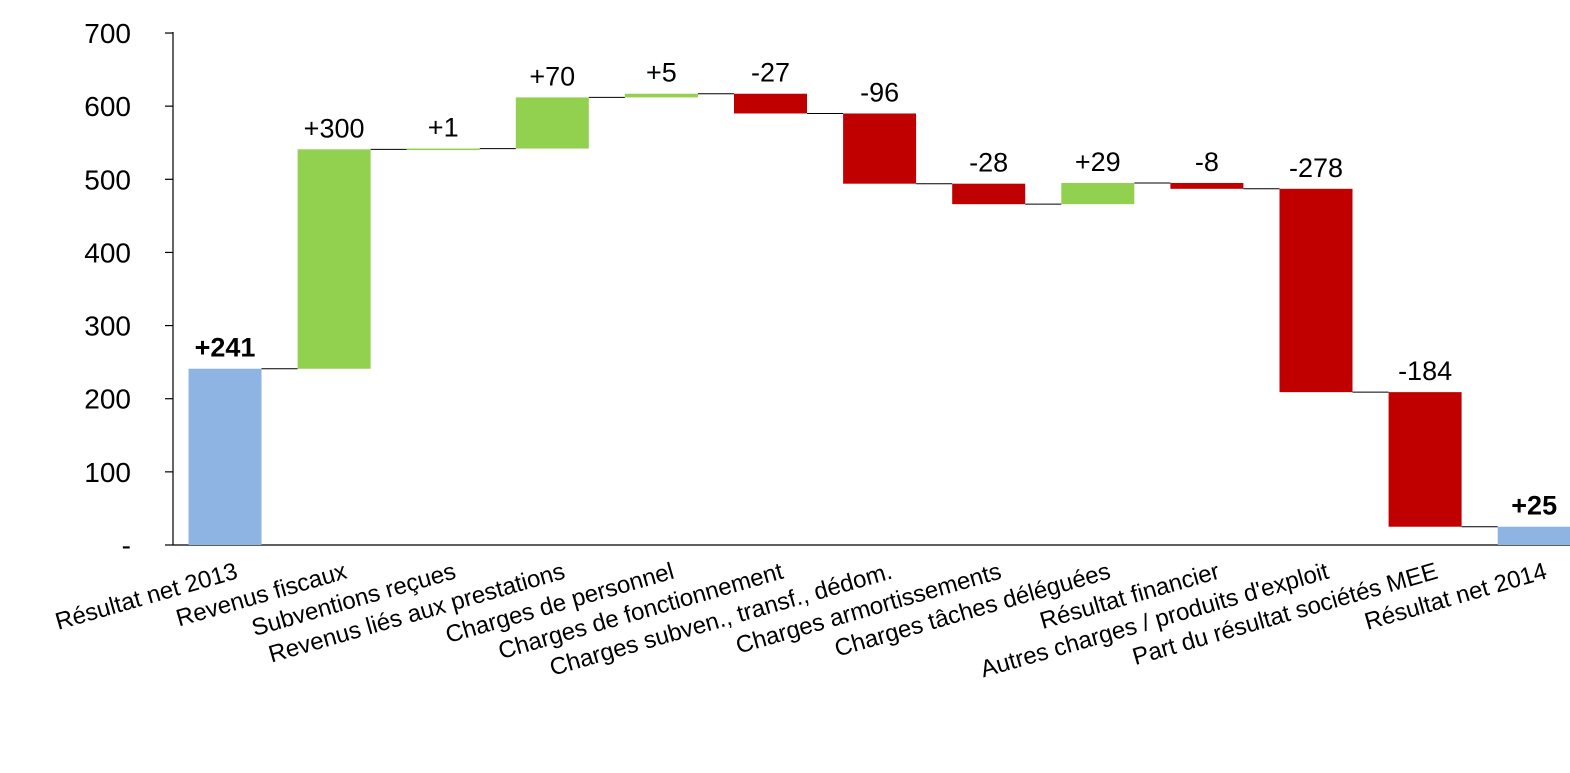 Image resolution: width=1570 pixels, height=773 pixels. Describe the element at coordinates (552, 76) in the screenshot. I see `data-label: +70` at that location.